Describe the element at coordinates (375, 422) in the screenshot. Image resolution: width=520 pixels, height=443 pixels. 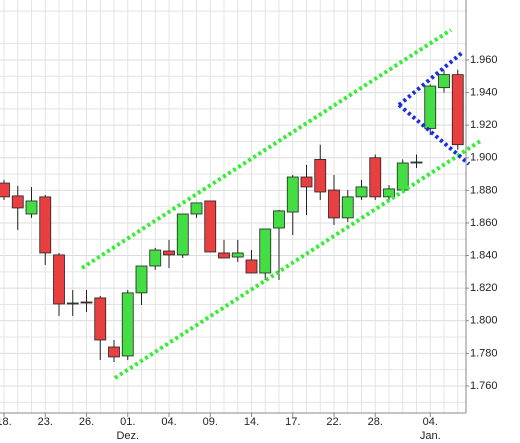
I see `x-tick-label: 28.` at that location.